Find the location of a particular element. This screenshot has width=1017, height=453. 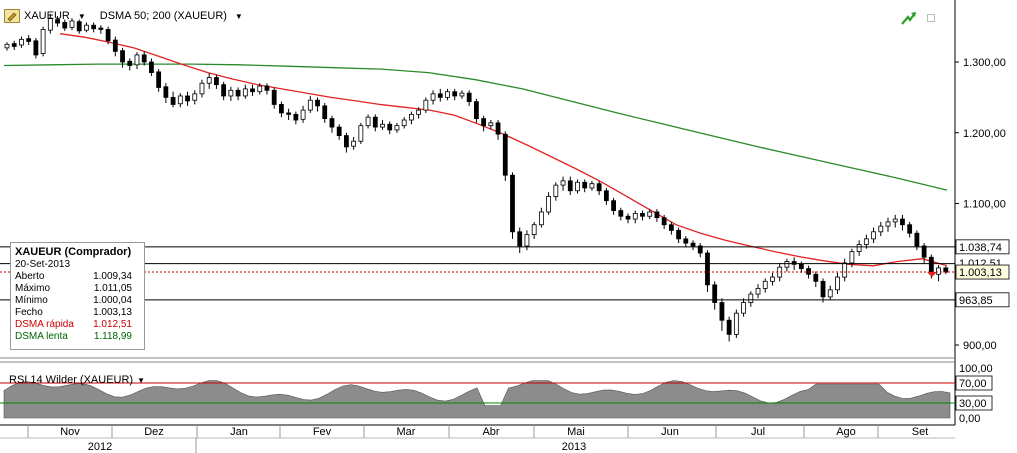

pencil-icon is located at coordinates (12, 16).